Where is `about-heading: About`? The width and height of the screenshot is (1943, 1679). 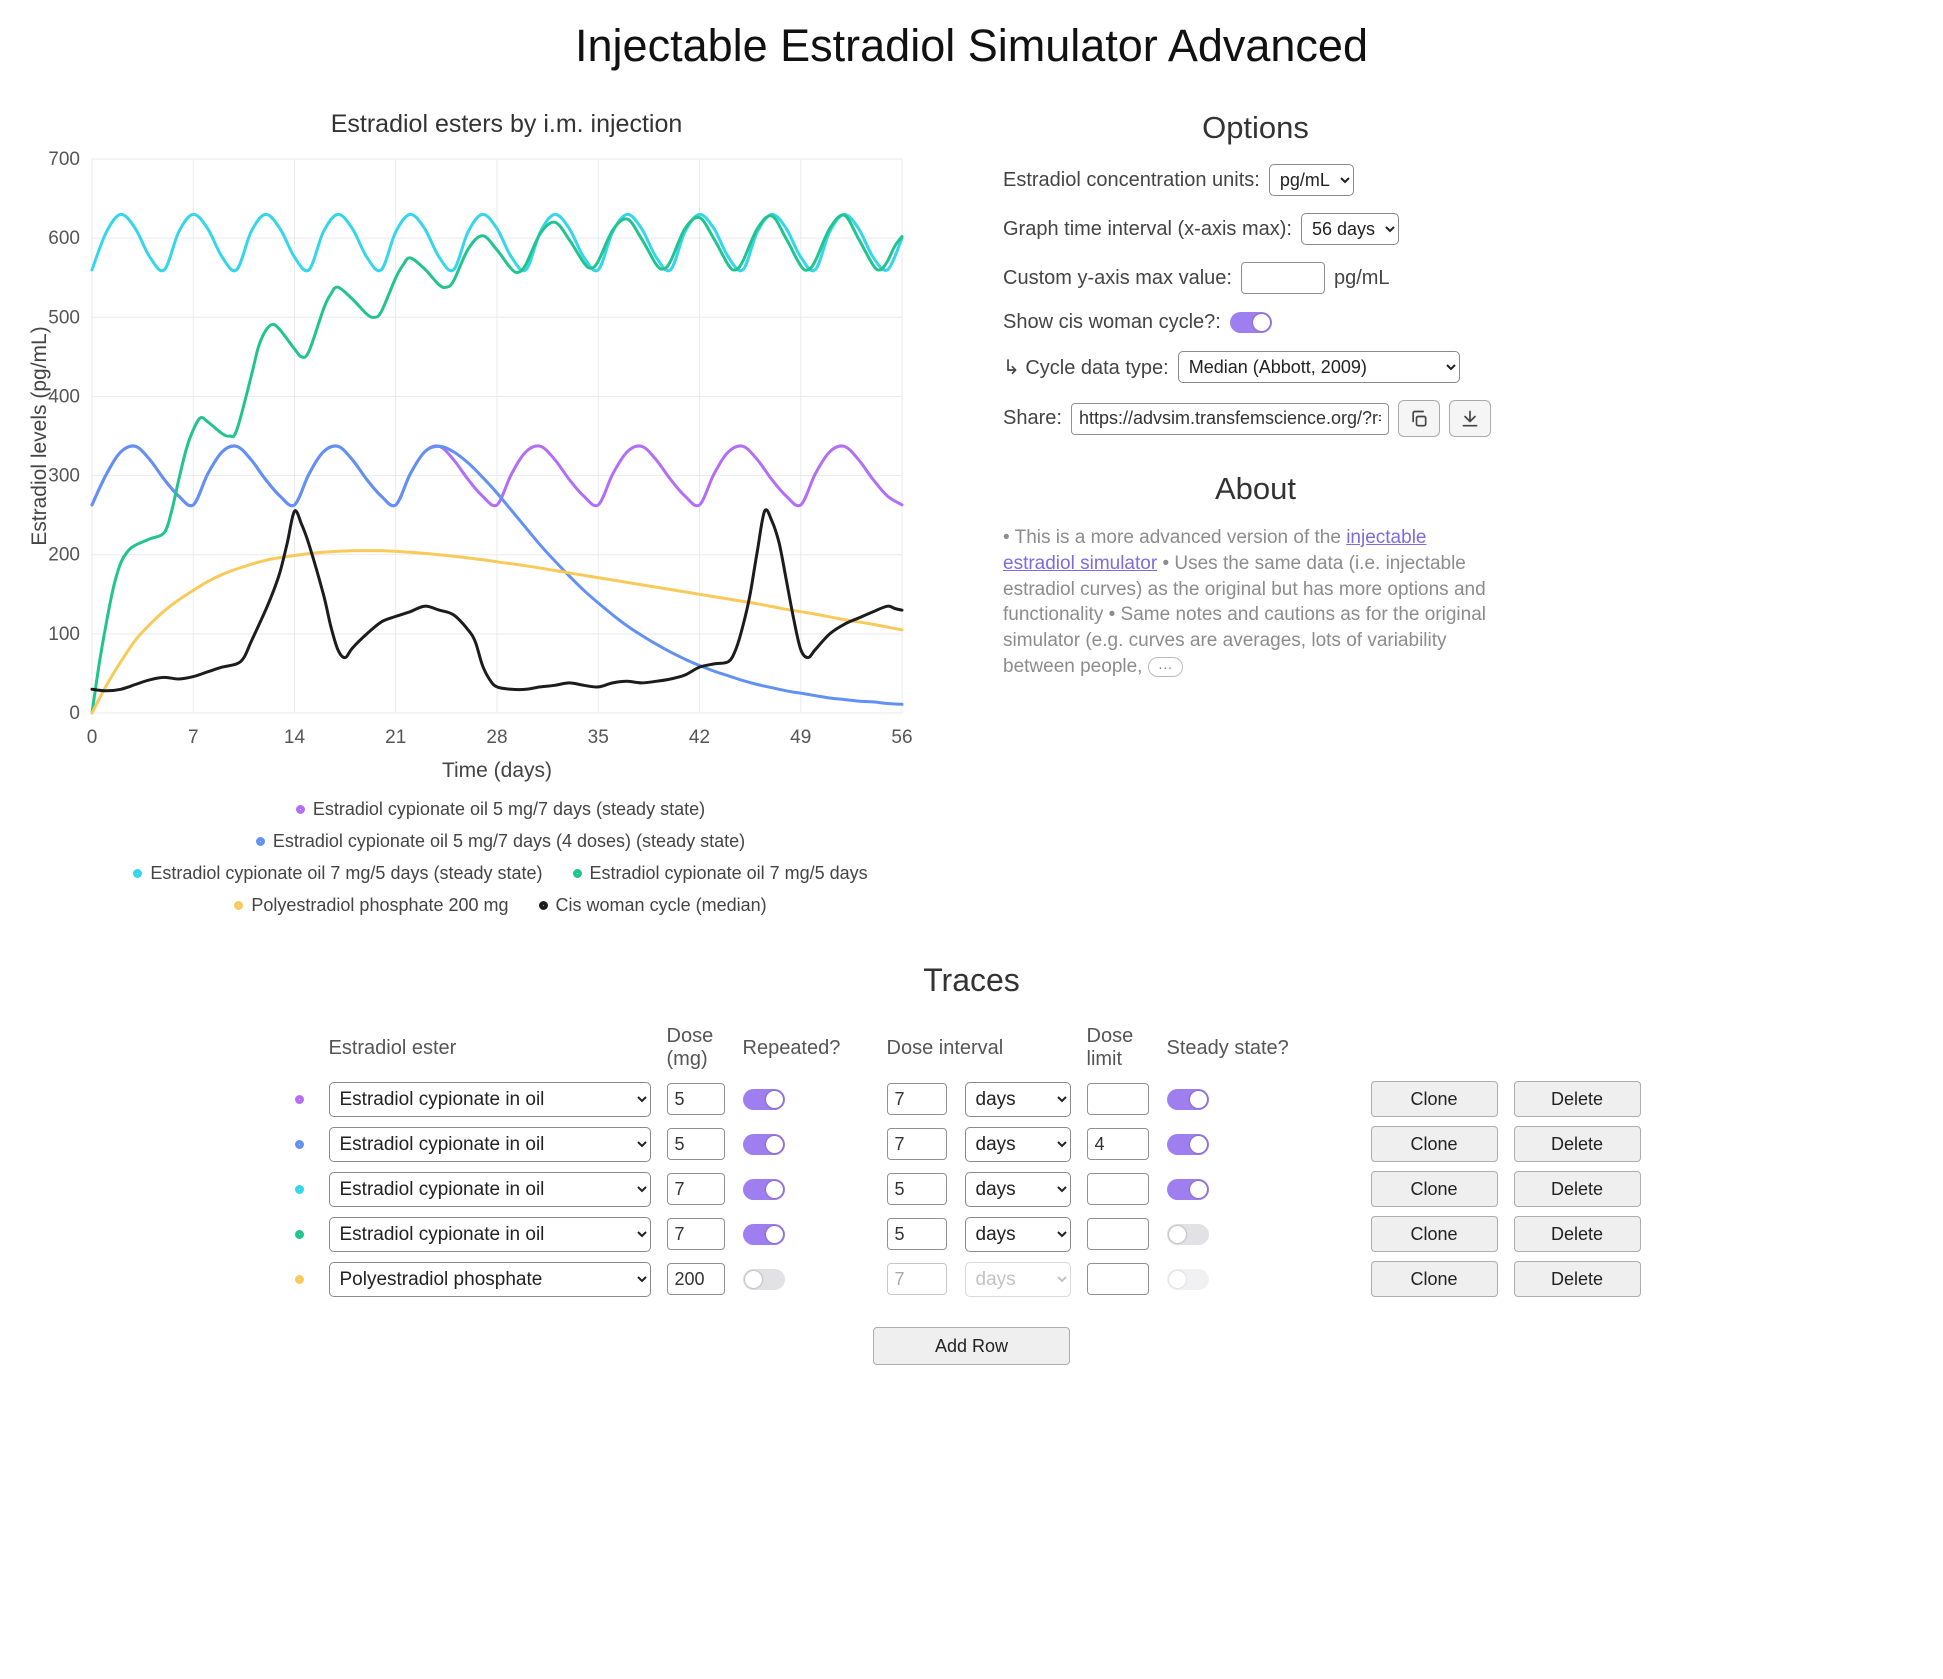 about-heading: About is located at coordinates (1255, 488).